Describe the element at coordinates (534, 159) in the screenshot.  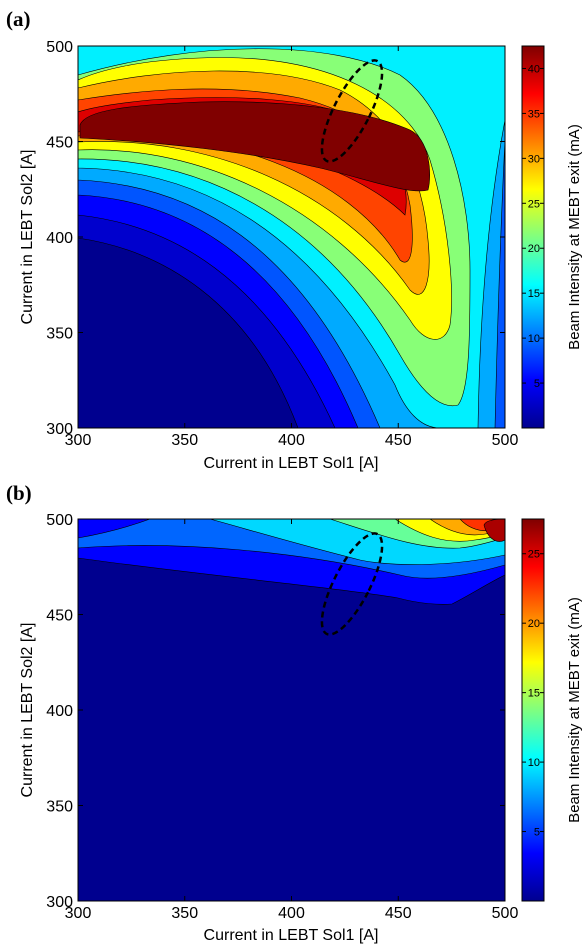
I see `colorbar-tick-label: 30` at that location.